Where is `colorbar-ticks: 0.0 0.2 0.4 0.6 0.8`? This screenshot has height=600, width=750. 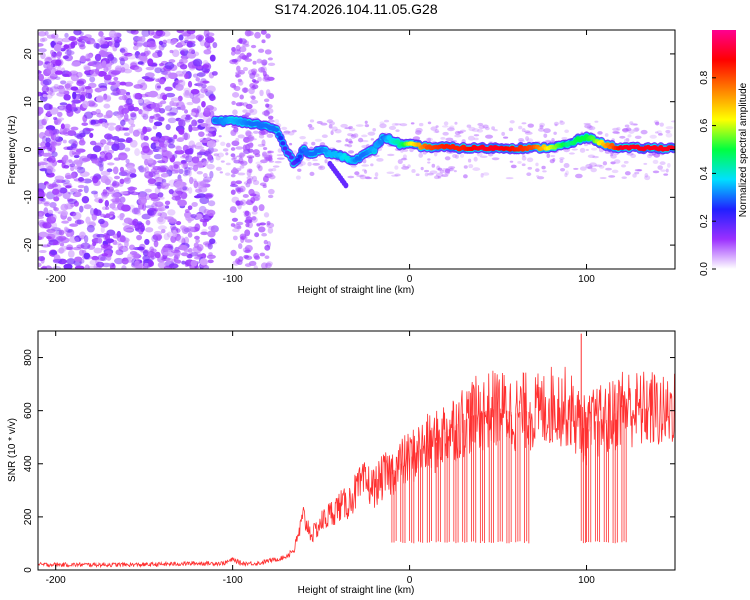
colorbar-ticks: 0.0 0.2 0.4 0.6 0.8 is located at coordinates (707, 173).